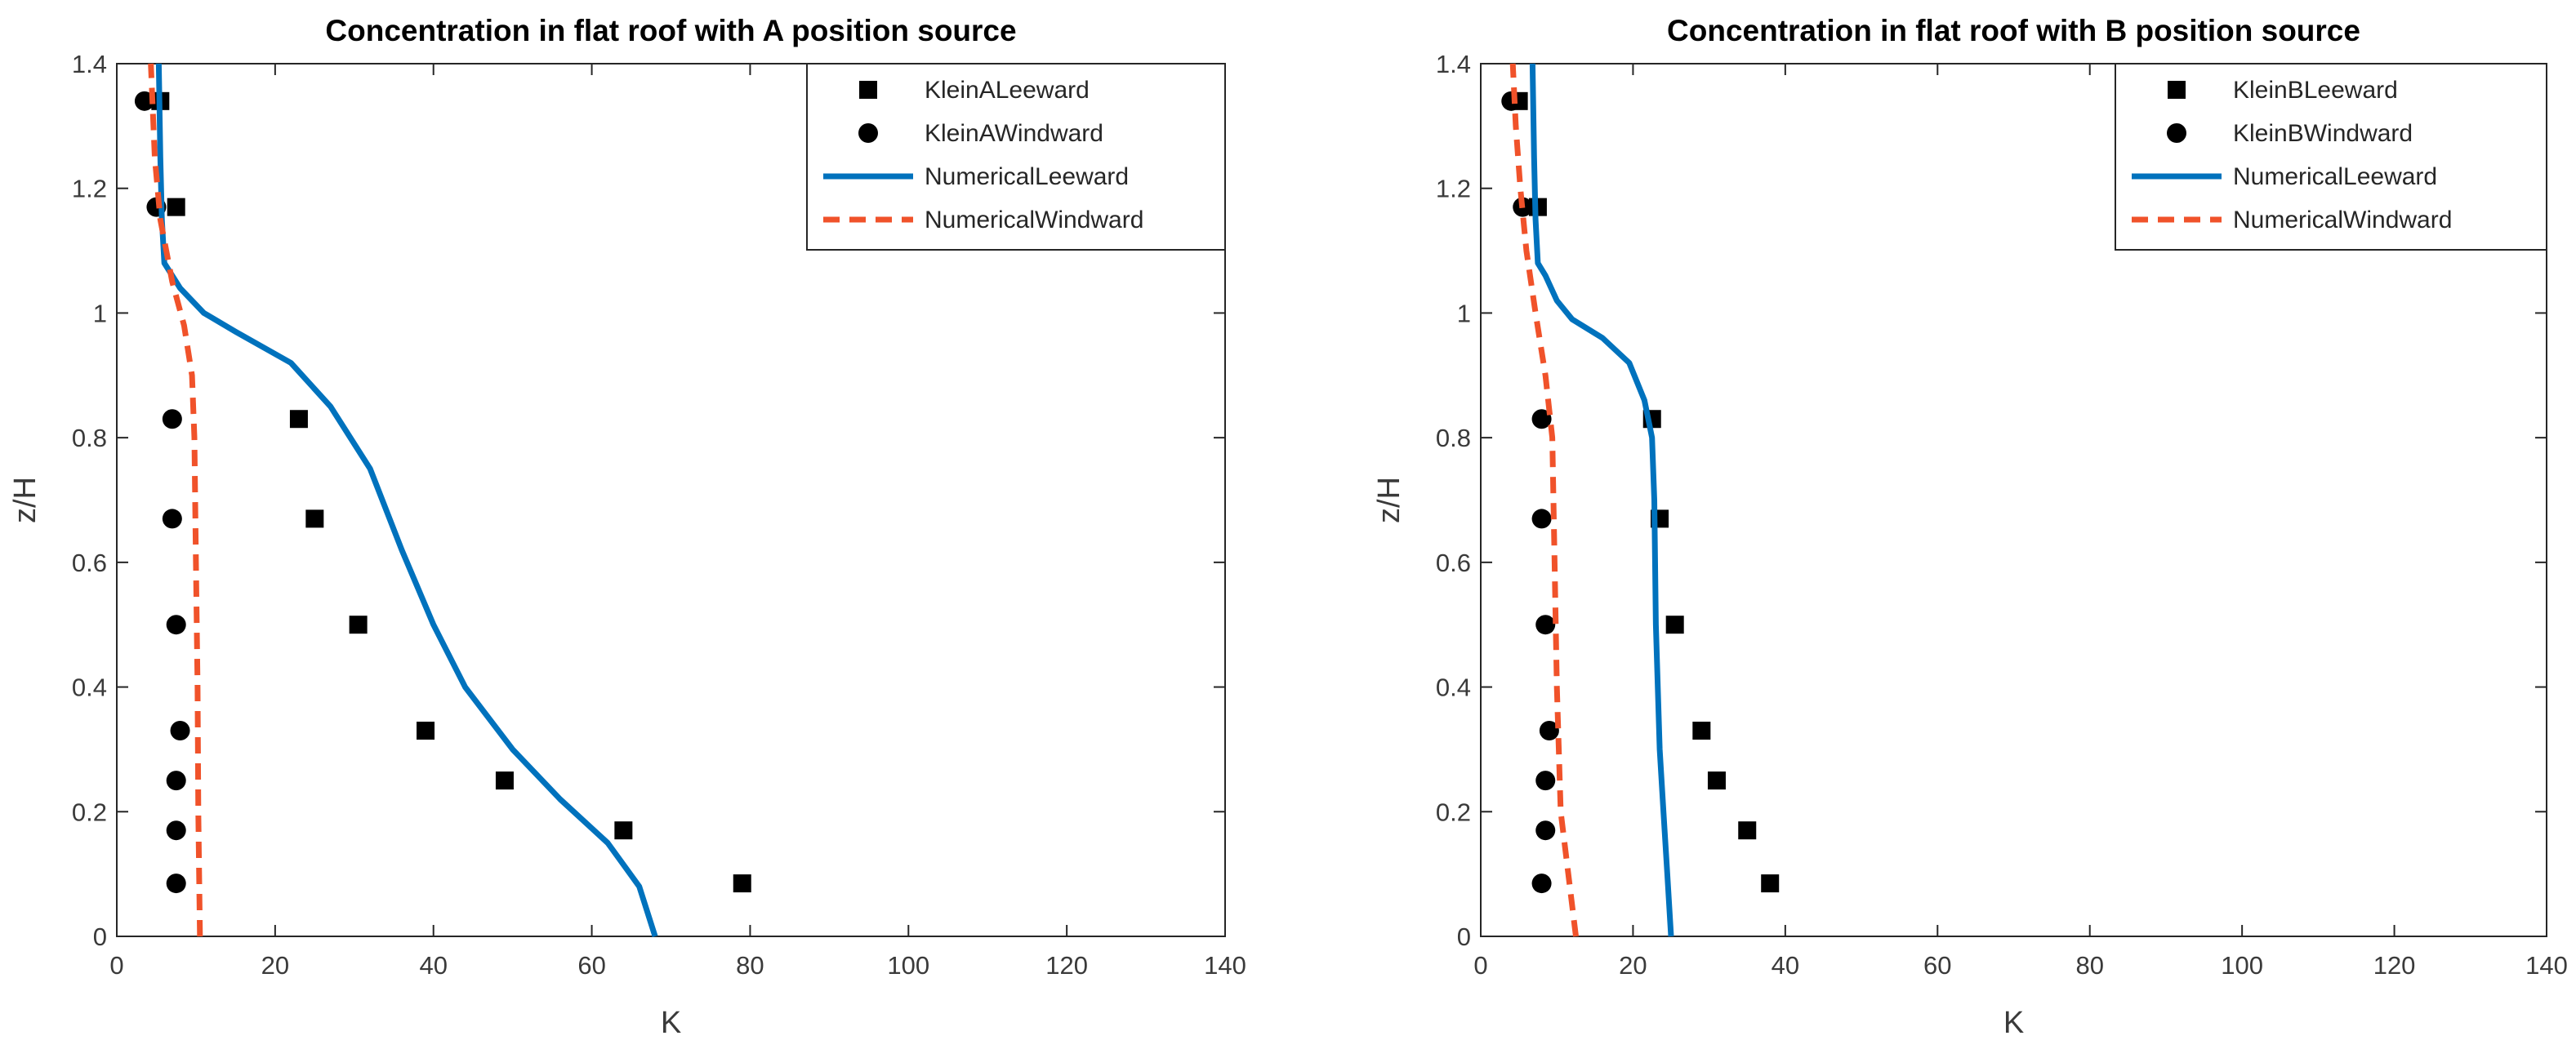 This screenshot has height=1058, width=2576. I want to click on legend-label: KleinAWindward, so click(1014, 133).